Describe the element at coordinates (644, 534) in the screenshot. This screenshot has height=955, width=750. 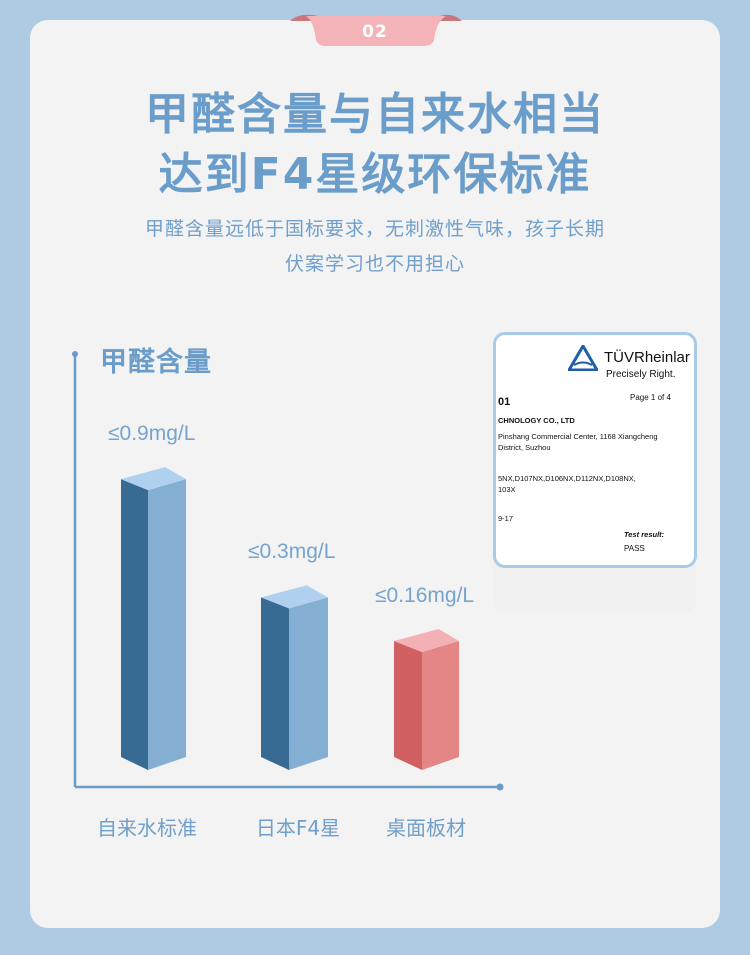
I see `cert-result-label: Test result:` at that location.